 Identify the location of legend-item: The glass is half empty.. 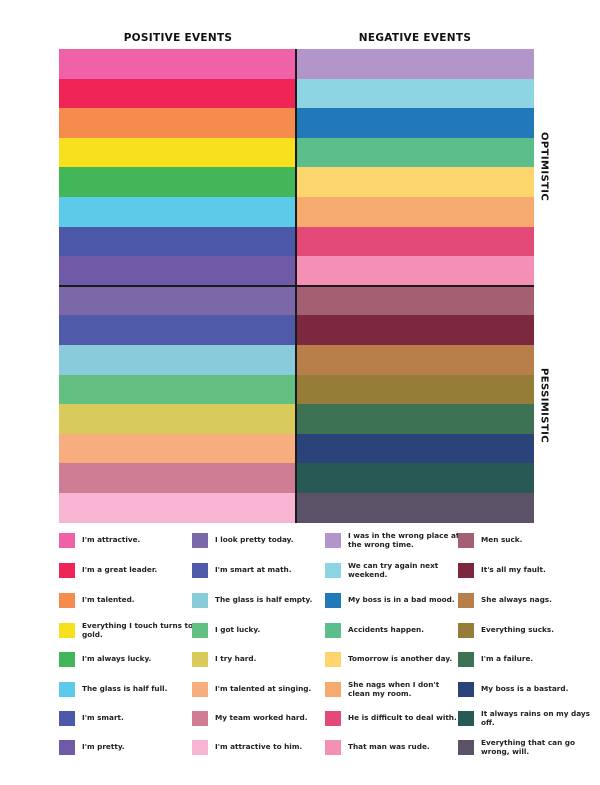
(259, 600).